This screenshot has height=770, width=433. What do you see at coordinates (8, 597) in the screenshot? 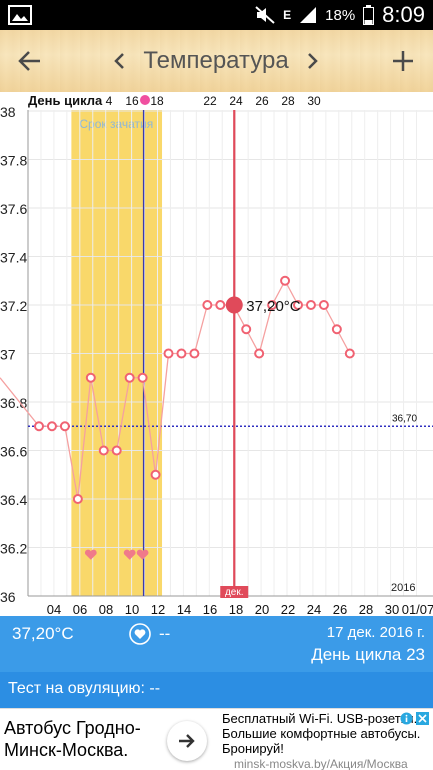
I see `y-tick-label: 36` at bounding box center [8, 597].